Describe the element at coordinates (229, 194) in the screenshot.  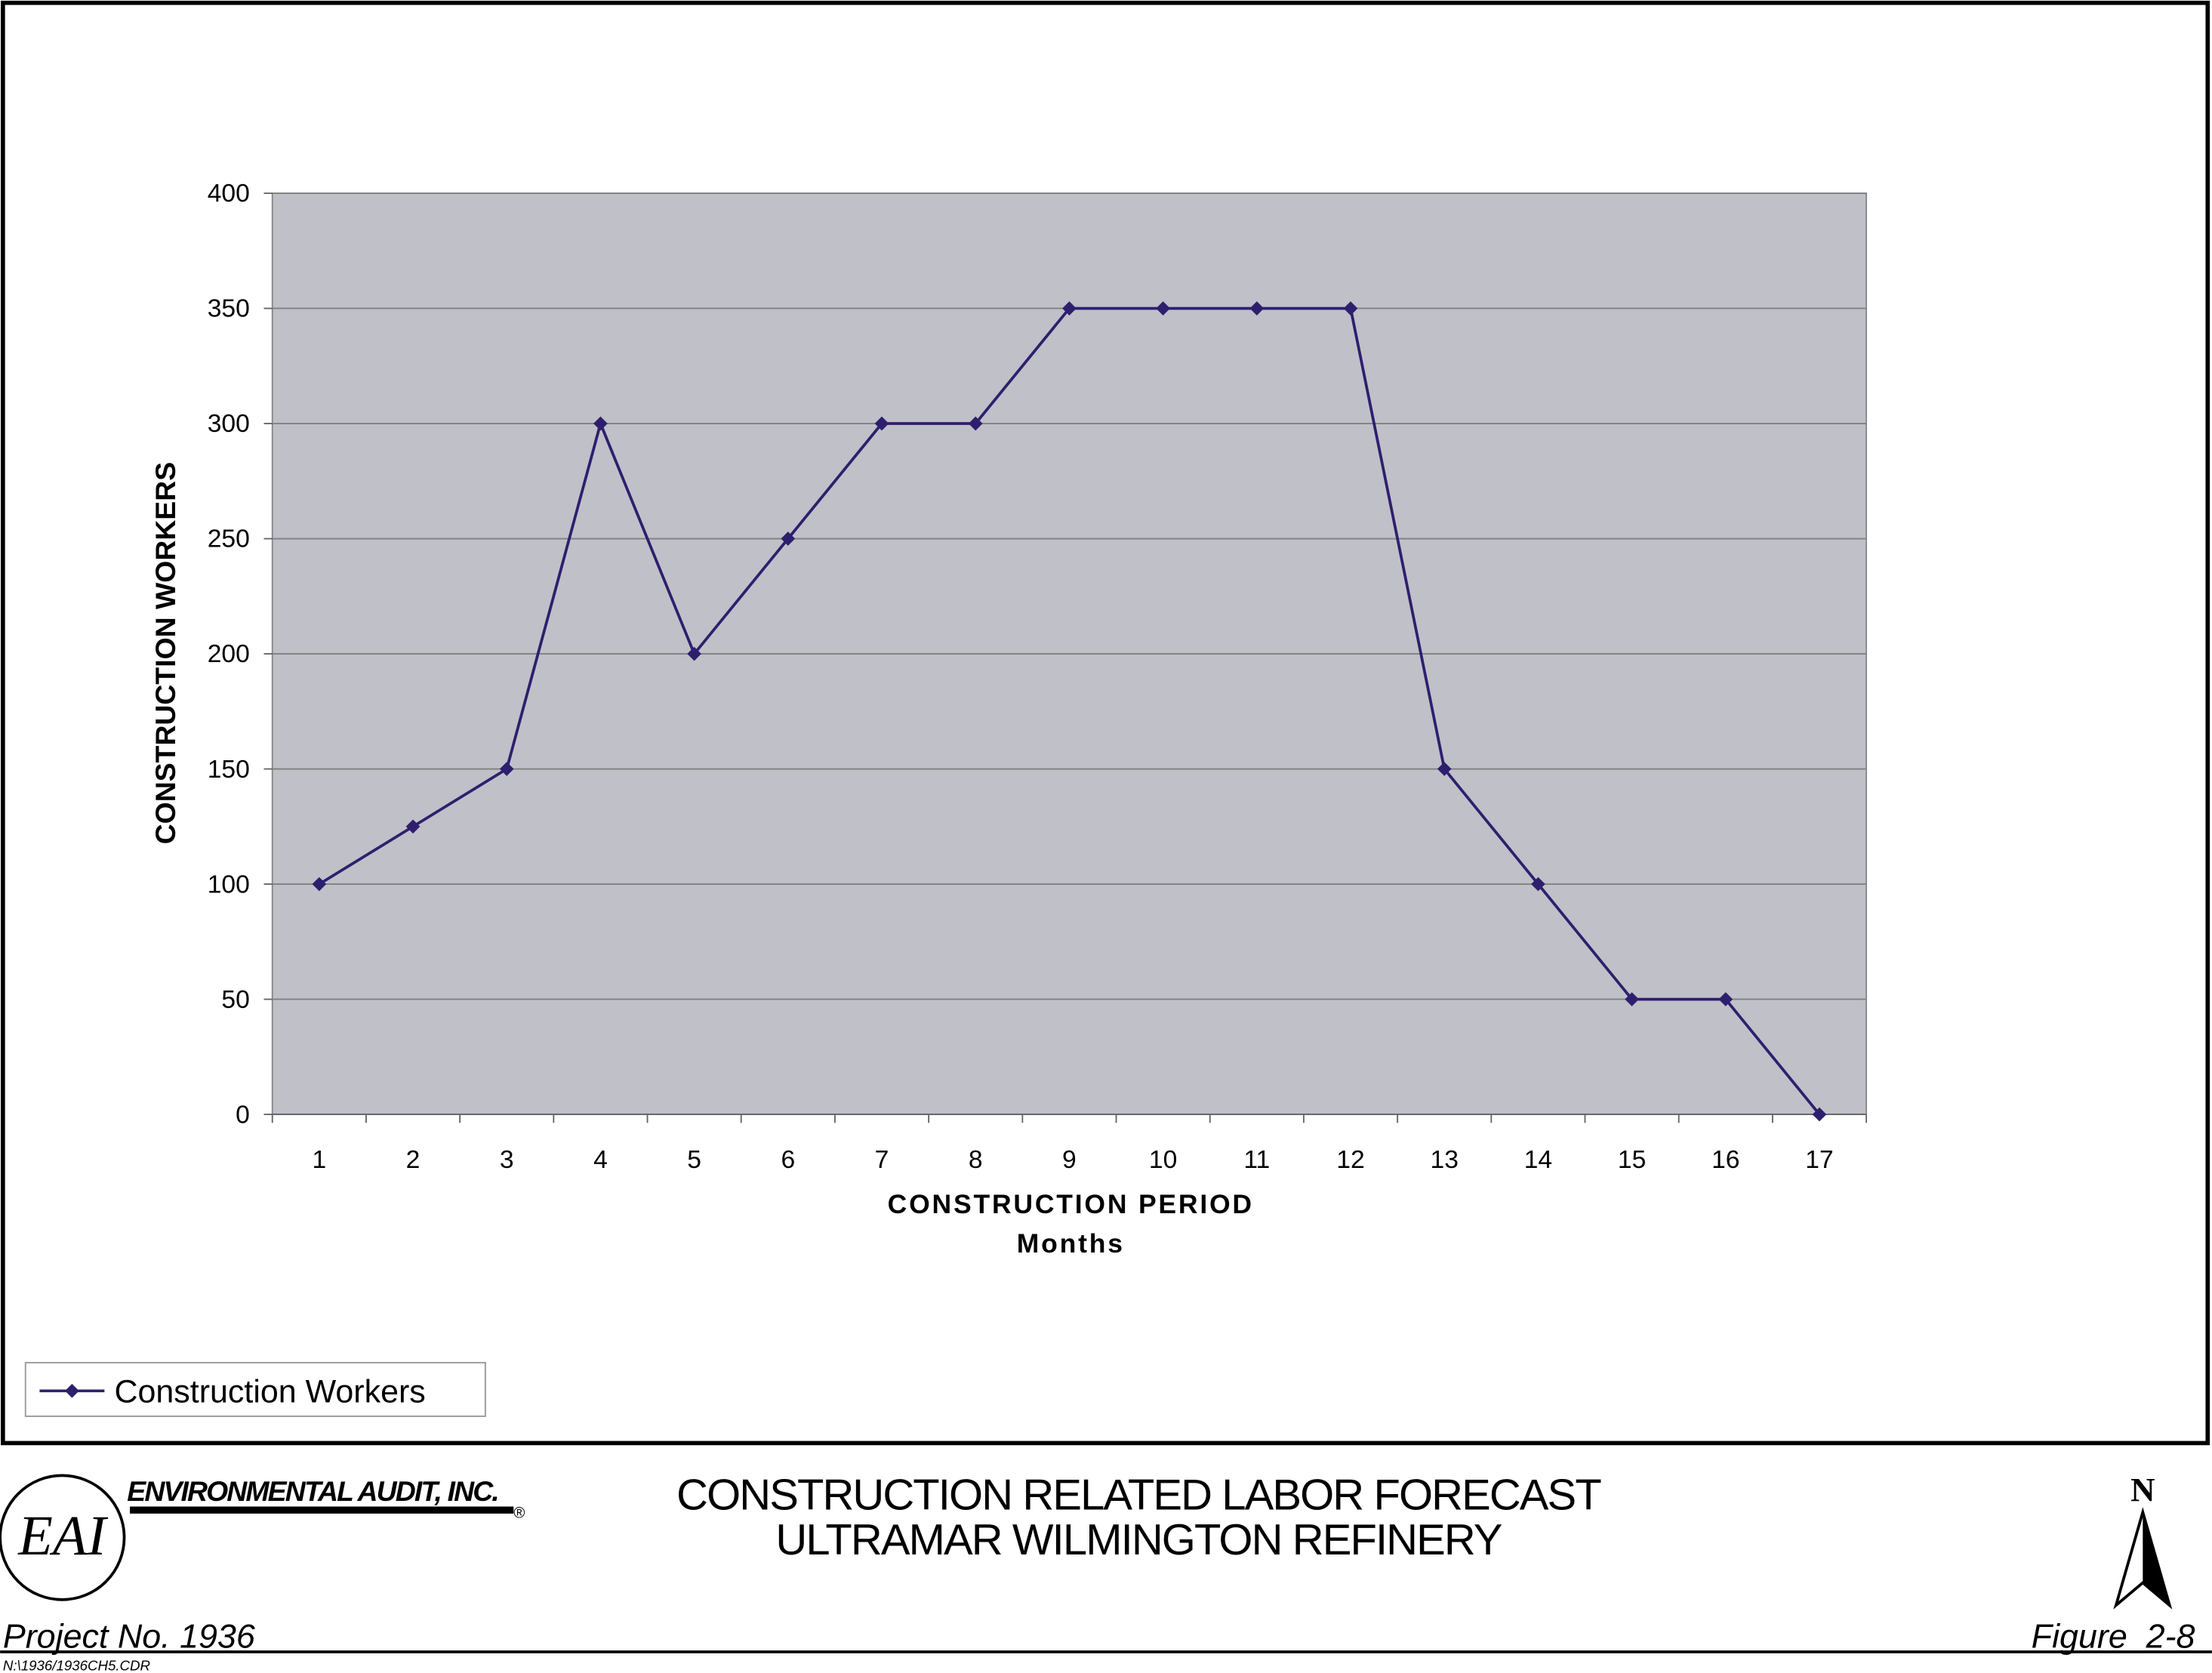
I see `y-tick-label: 400` at that location.